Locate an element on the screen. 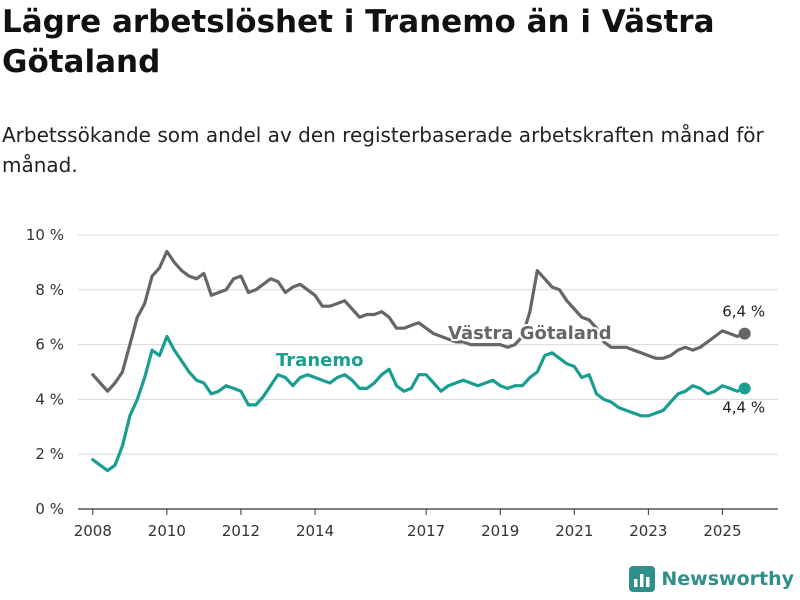 The image size is (800, 600). x-tick-label: 2023 is located at coordinates (648, 531).